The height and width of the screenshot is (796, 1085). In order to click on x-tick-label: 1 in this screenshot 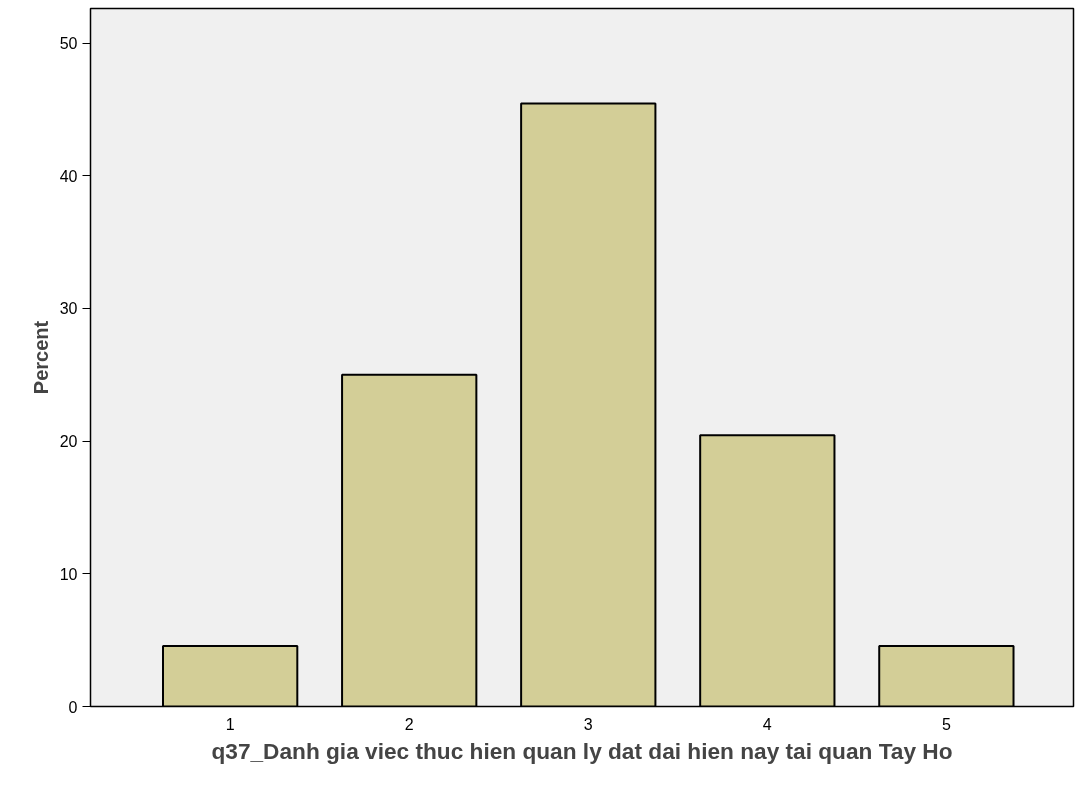, I will do `click(230, 724)`.